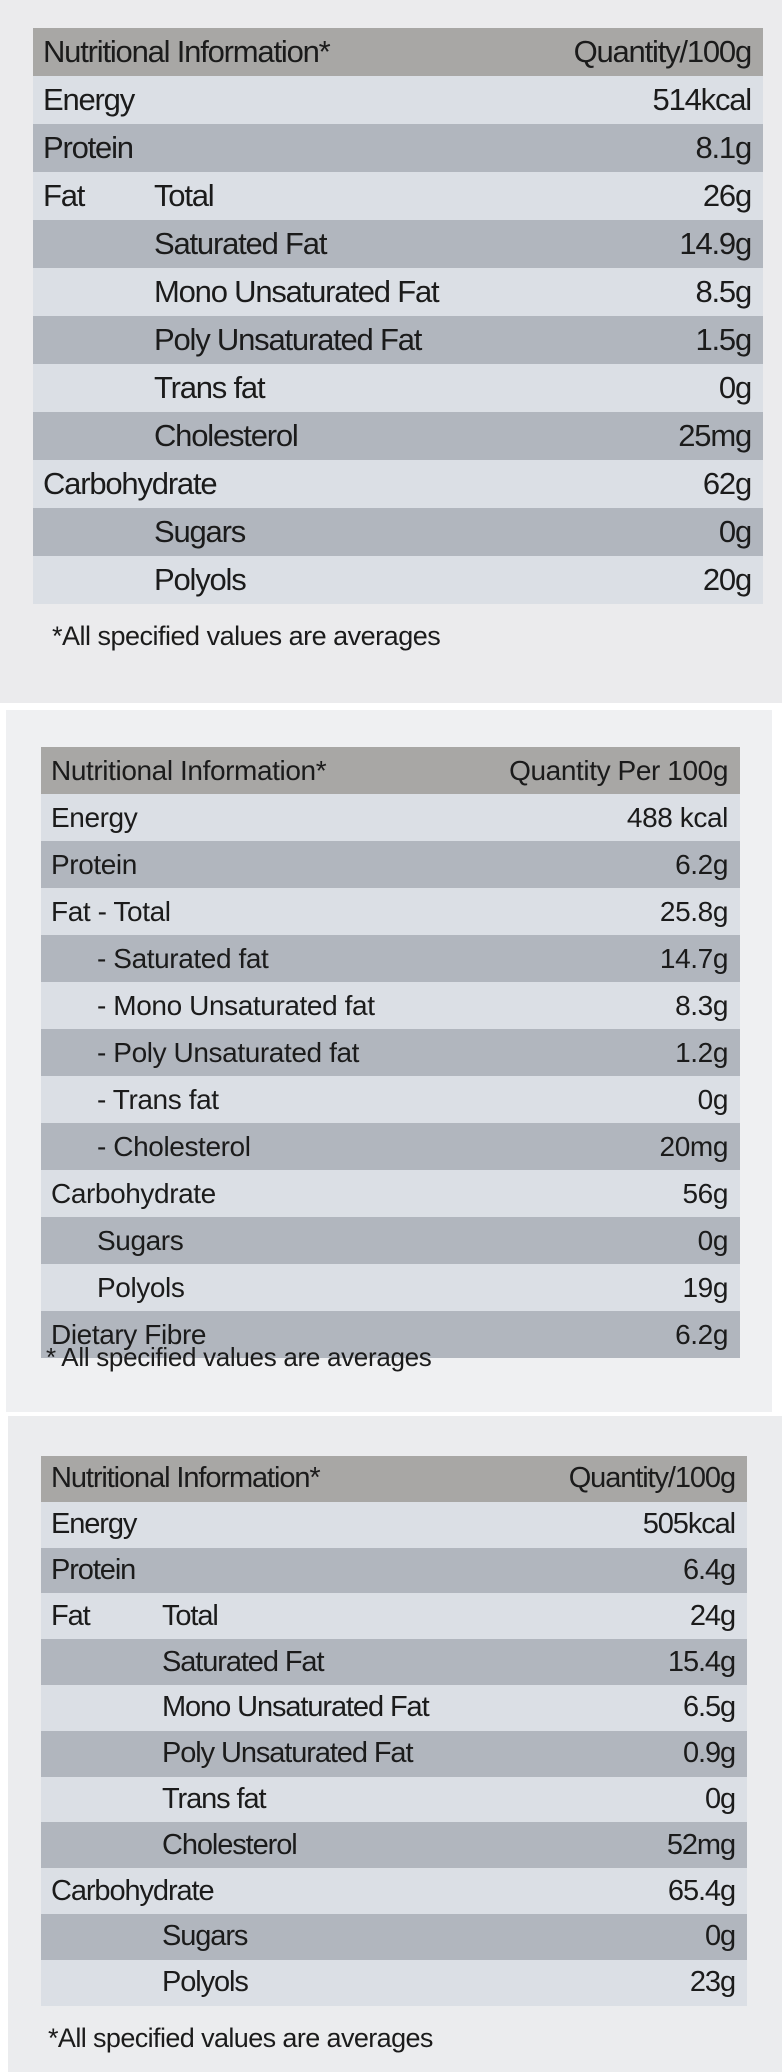 This screenshot has width=782, height=2072. I want to click on nutrient-value: 15.4g, so click(701, 1661).